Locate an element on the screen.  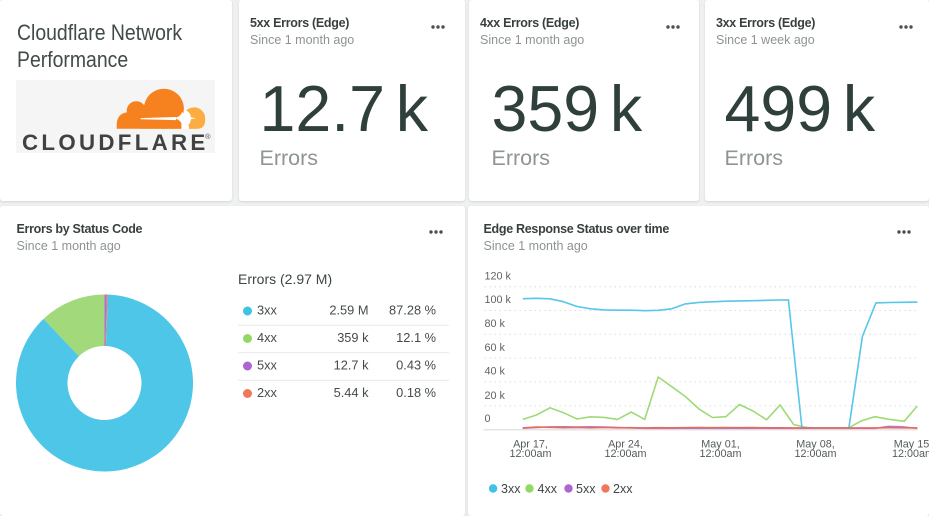
svg-text: 87.28 % is located at coordinates (412, 309).